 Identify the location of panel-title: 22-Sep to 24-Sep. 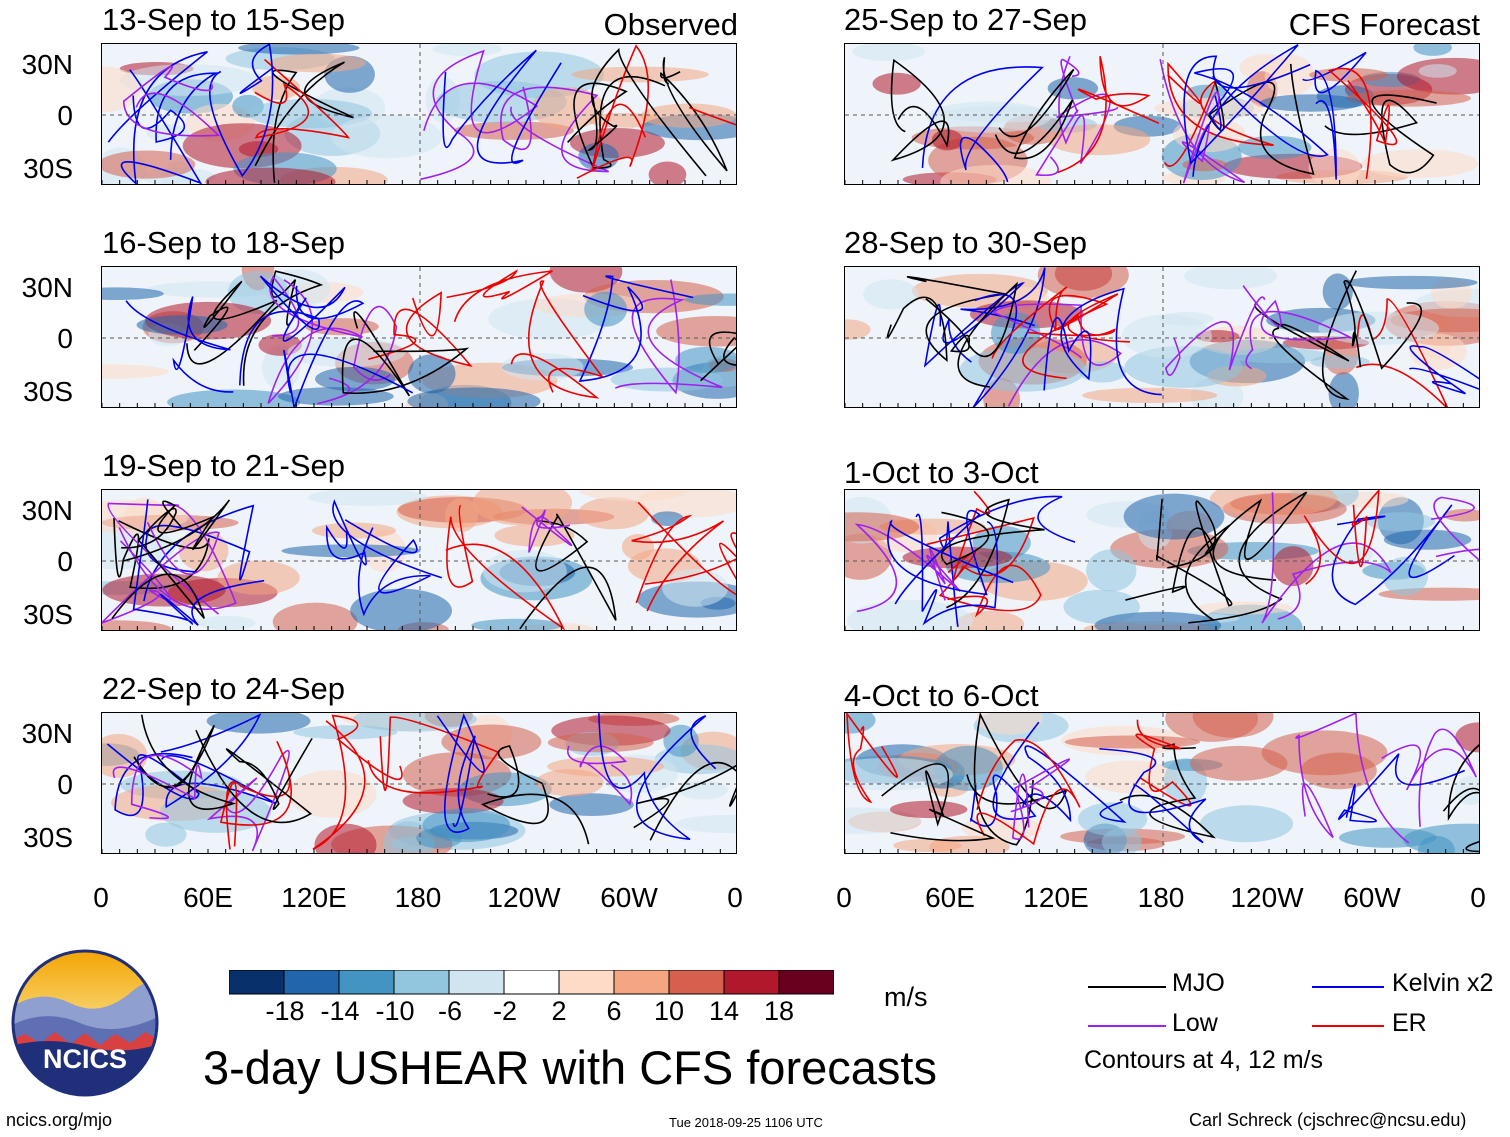
(224, 688).